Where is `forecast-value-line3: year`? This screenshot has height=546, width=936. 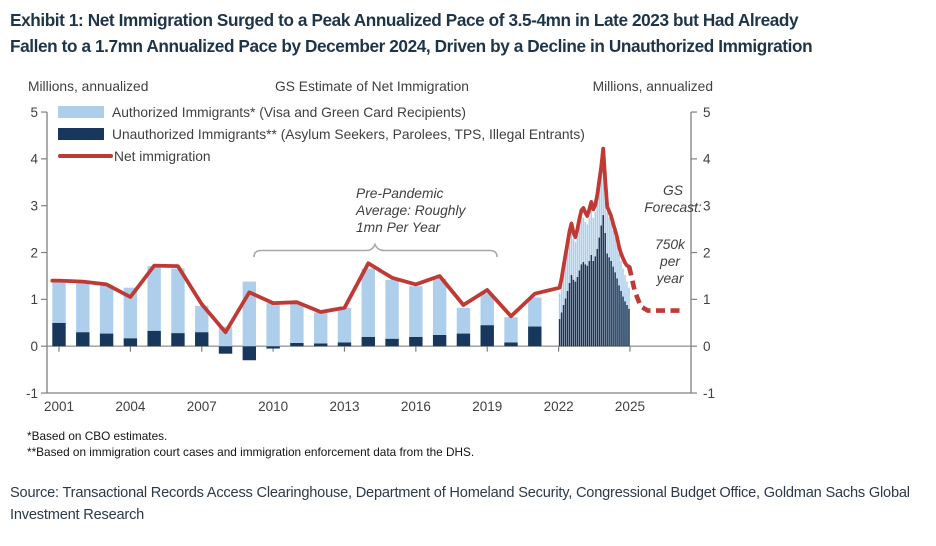 forecast-value-line3: year is located at coordinates (670, 278).